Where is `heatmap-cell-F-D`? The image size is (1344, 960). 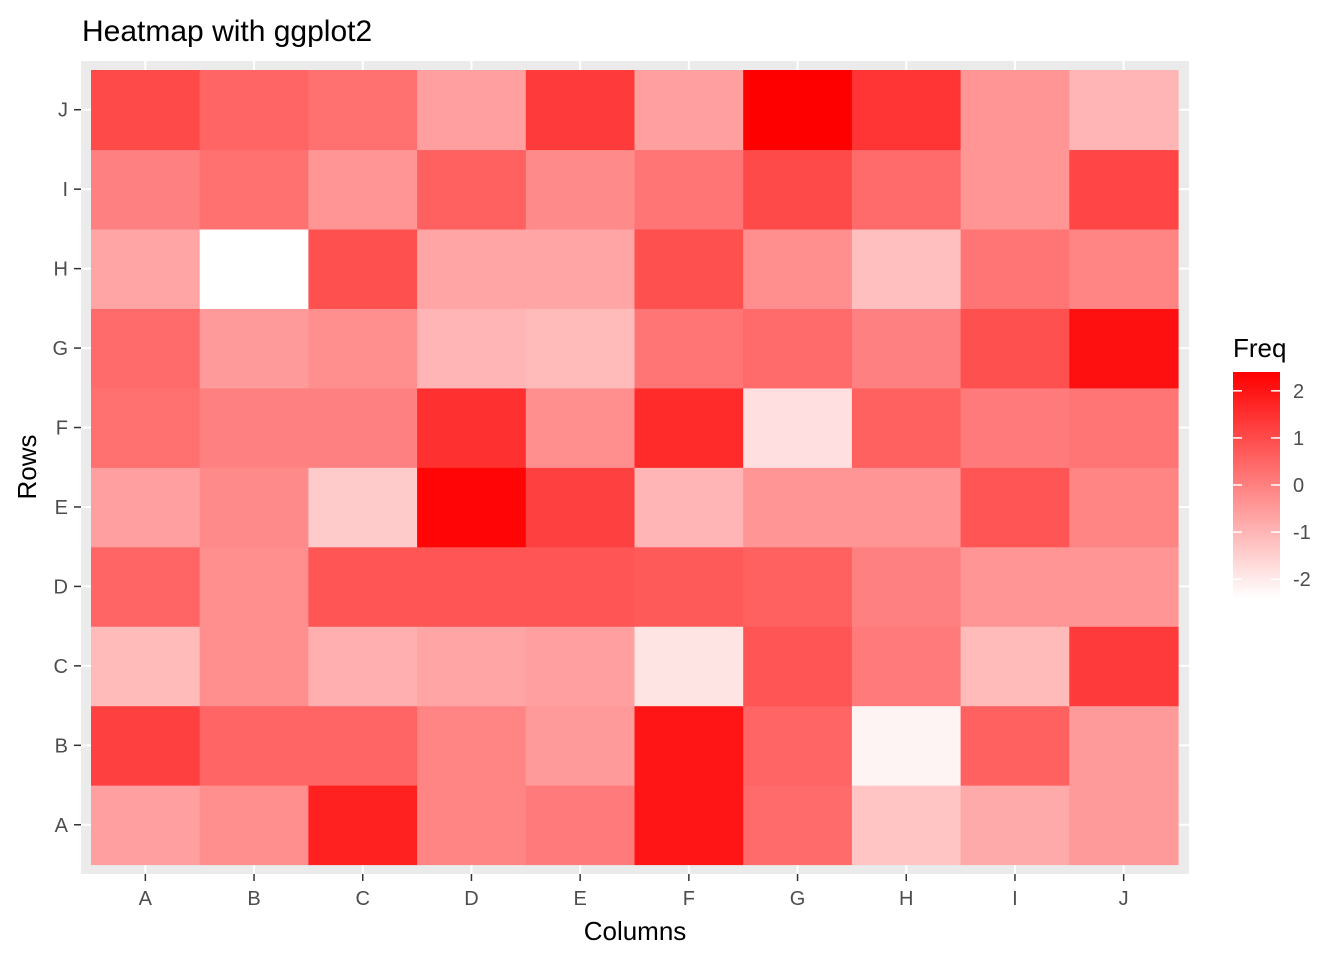
heatmap-cell-F-D is located at coordinates (689, 586).